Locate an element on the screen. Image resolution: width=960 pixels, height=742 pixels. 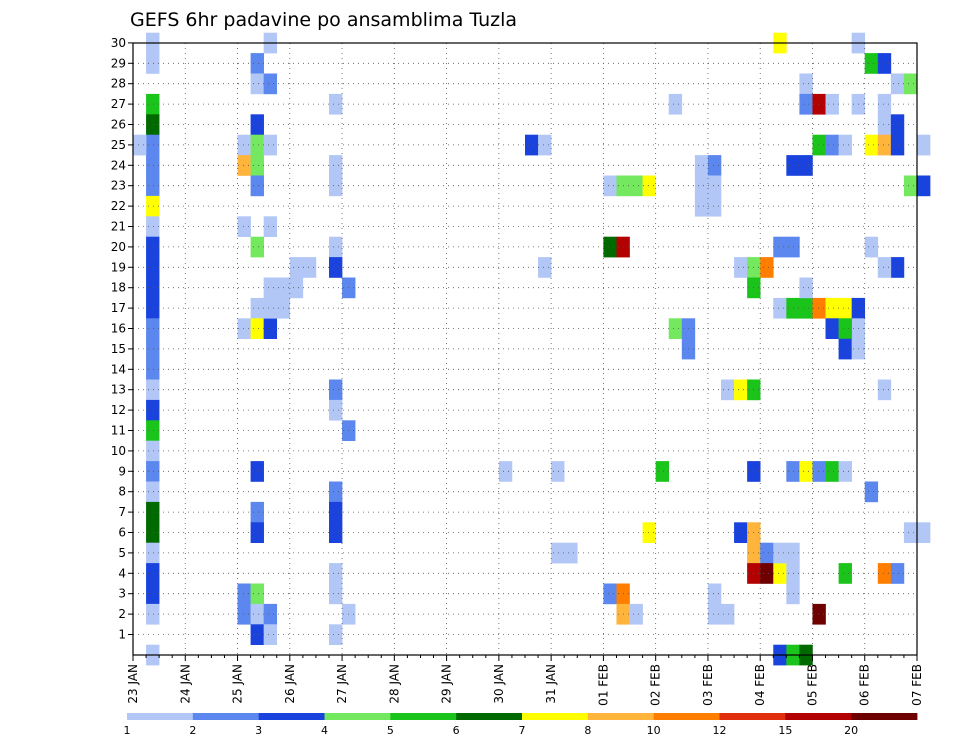
x-tick-label: 06 FEB is located at coordinates (865, 685).